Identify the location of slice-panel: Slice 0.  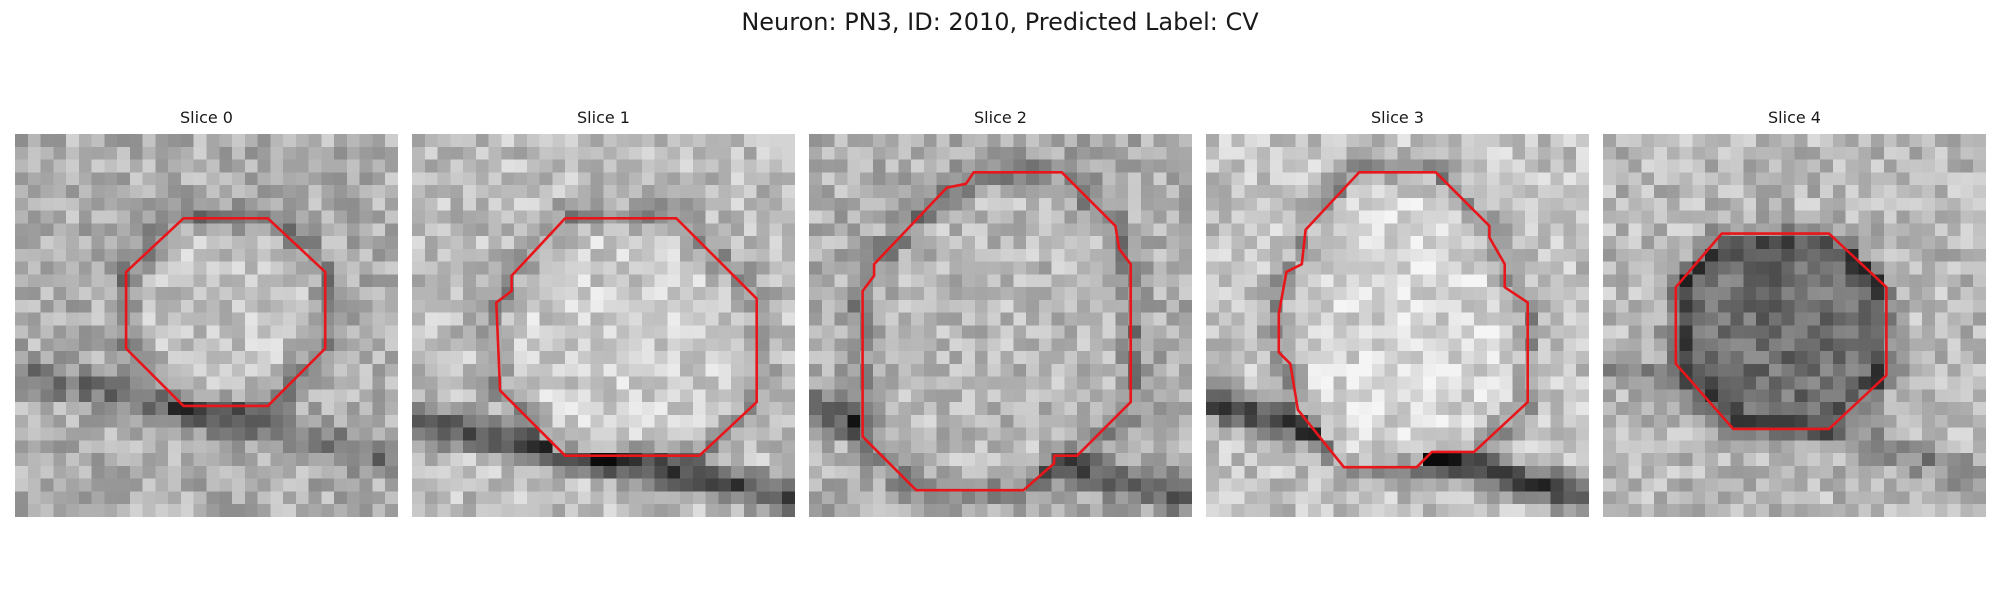
(206, 312).